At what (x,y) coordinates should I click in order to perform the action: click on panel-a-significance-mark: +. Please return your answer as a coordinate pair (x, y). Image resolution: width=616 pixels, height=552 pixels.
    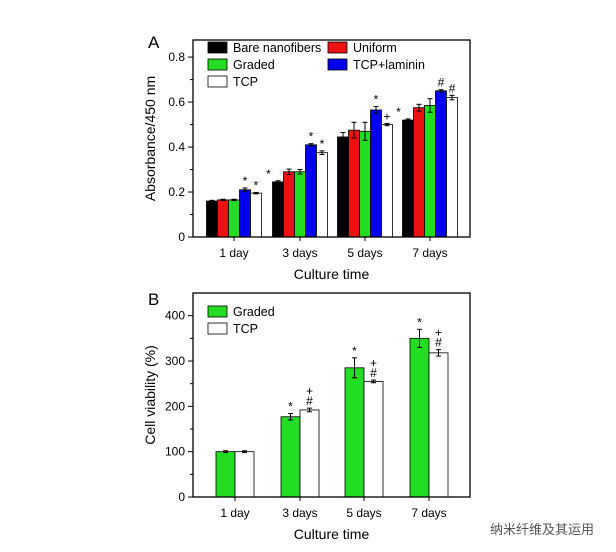
    Looking at the image, I should click on (386, 116).